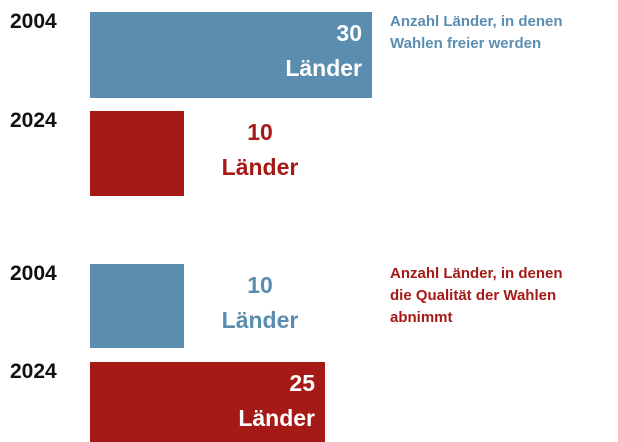 This screenshot has height=442, width=618. Describe the element at coordinates (276, 400) in the screenshot. I see `value-label: 25 Länder` at that location.